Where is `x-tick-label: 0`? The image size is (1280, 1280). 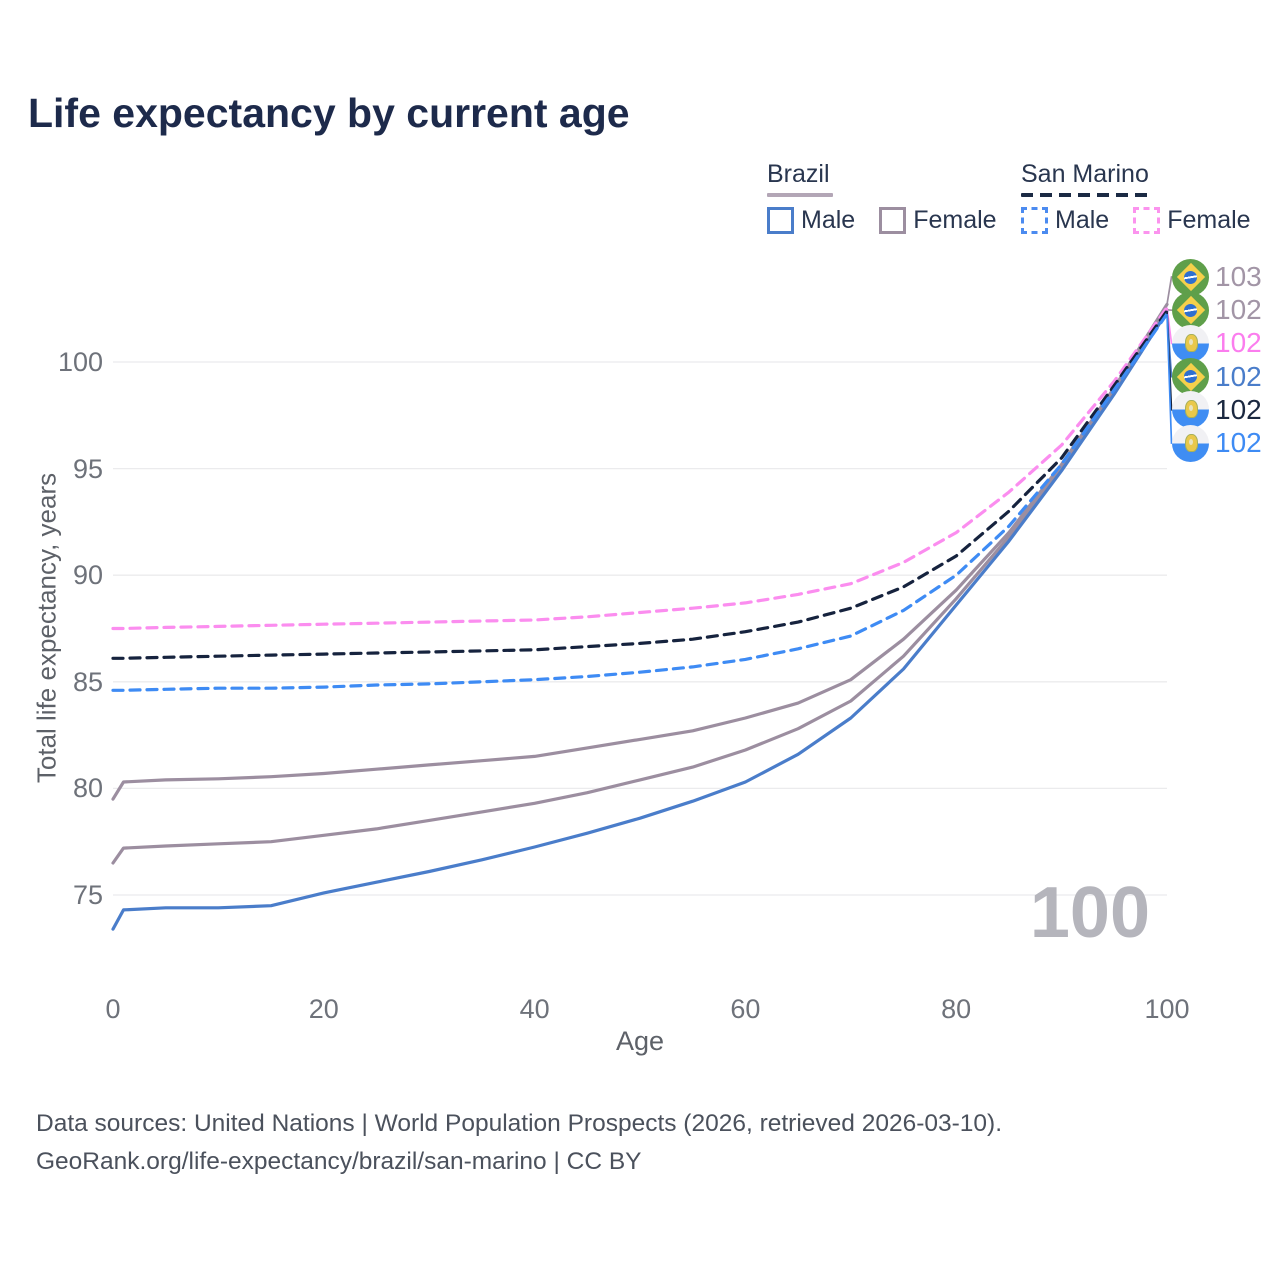 x-tick-label: 0 is located at coordinates (113, 1009).